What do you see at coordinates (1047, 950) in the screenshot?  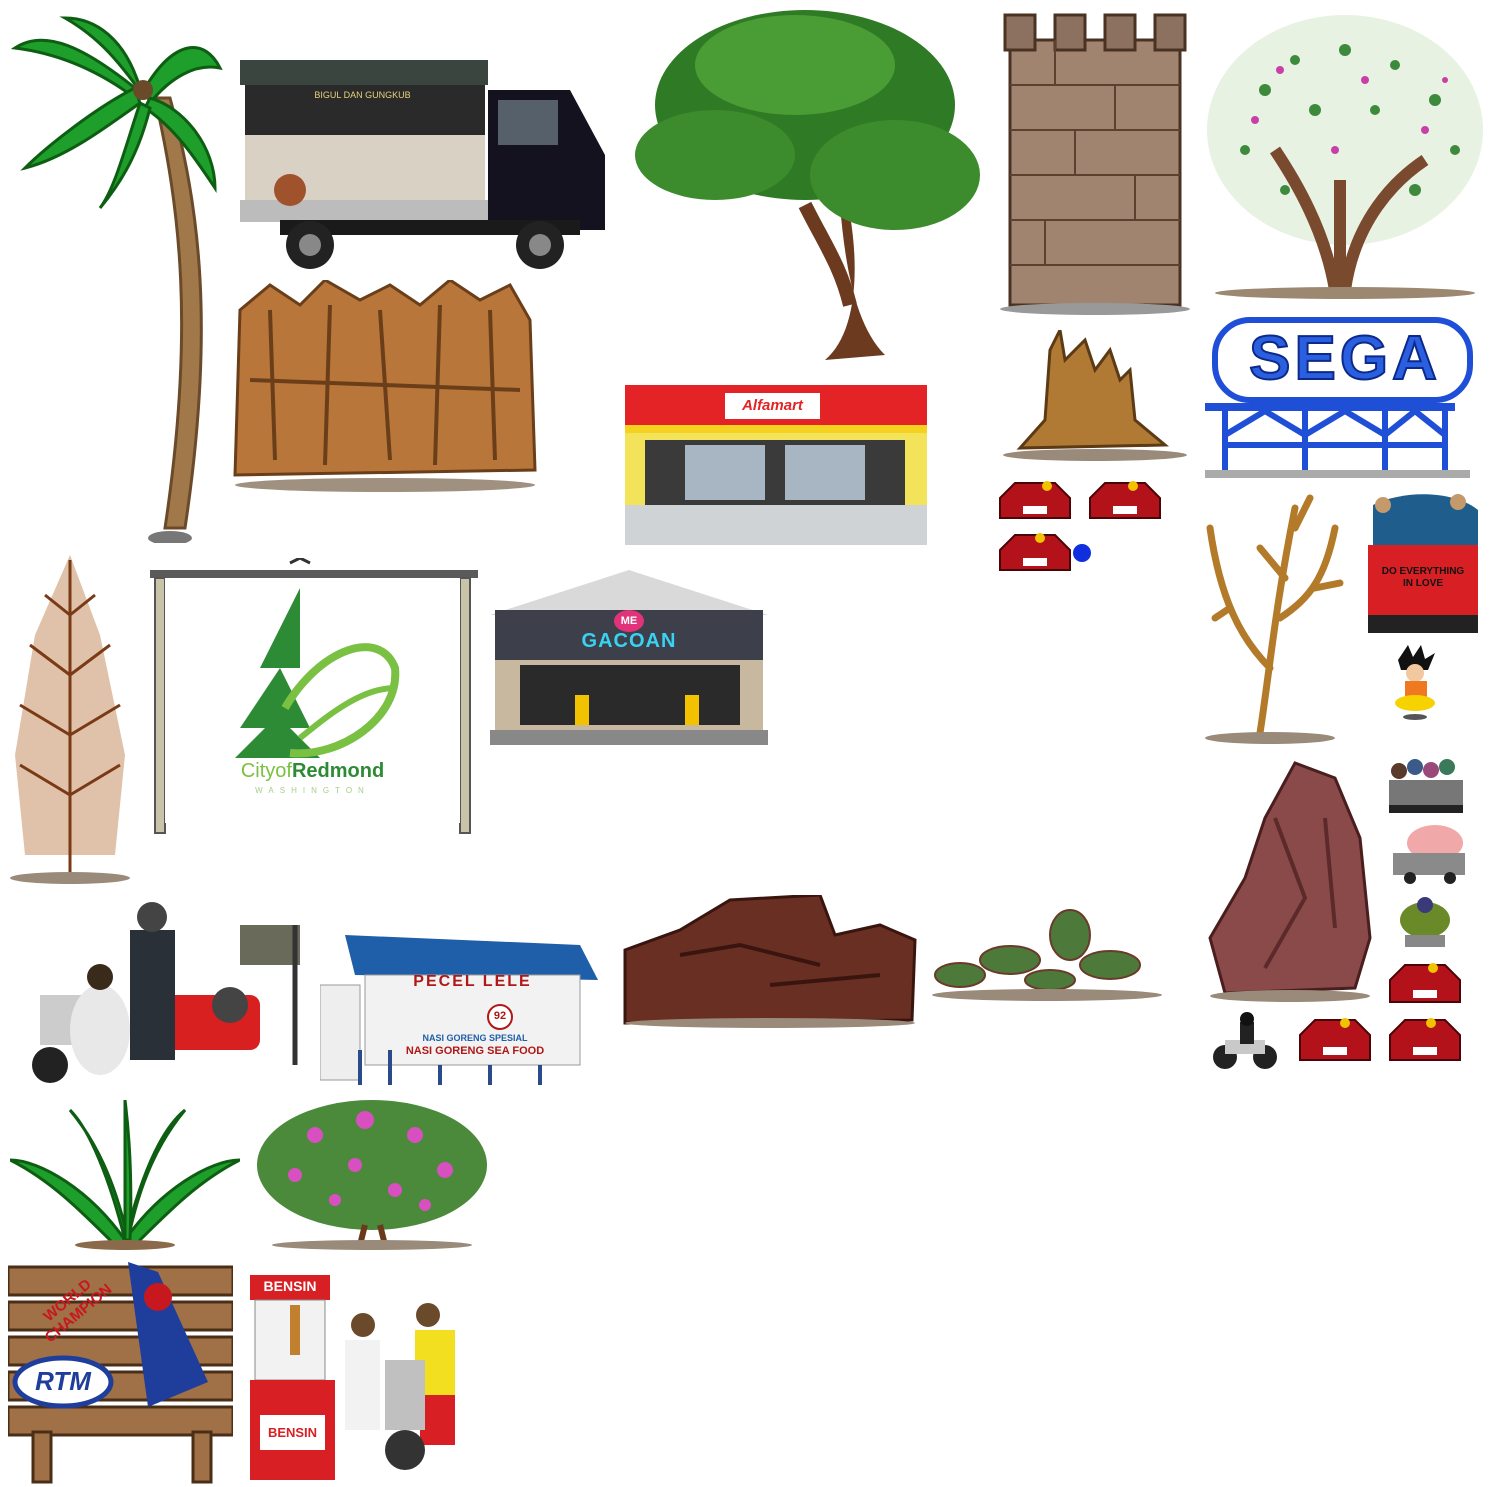 I see `low-shrub` at bounding box center [1047, 950].